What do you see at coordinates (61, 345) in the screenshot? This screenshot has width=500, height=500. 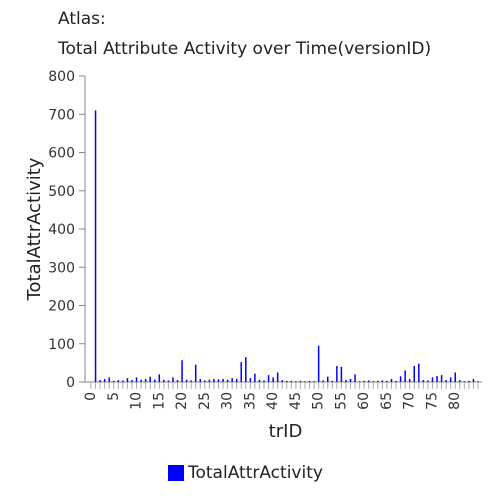 I see `y-tick-label: 100` at bounding box center [61, 345].